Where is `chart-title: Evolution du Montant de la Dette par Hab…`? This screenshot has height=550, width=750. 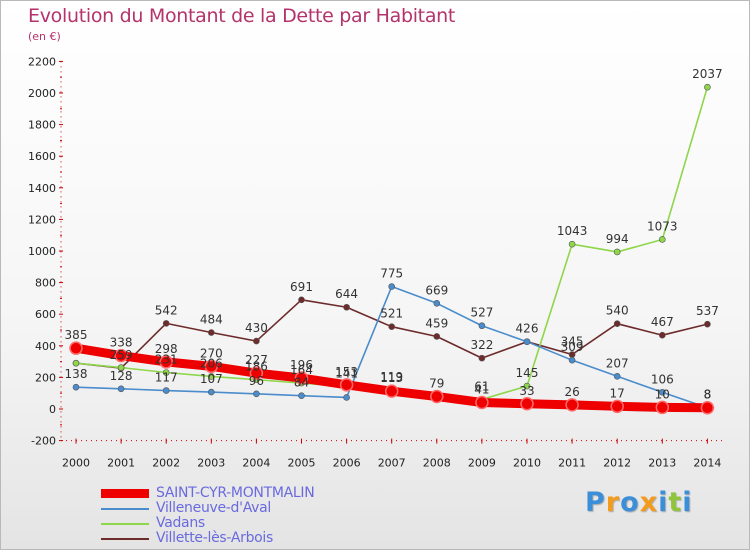
chart-title: Evolution du Montant de la Dette par Hab… is located at coordinates (242, 16).